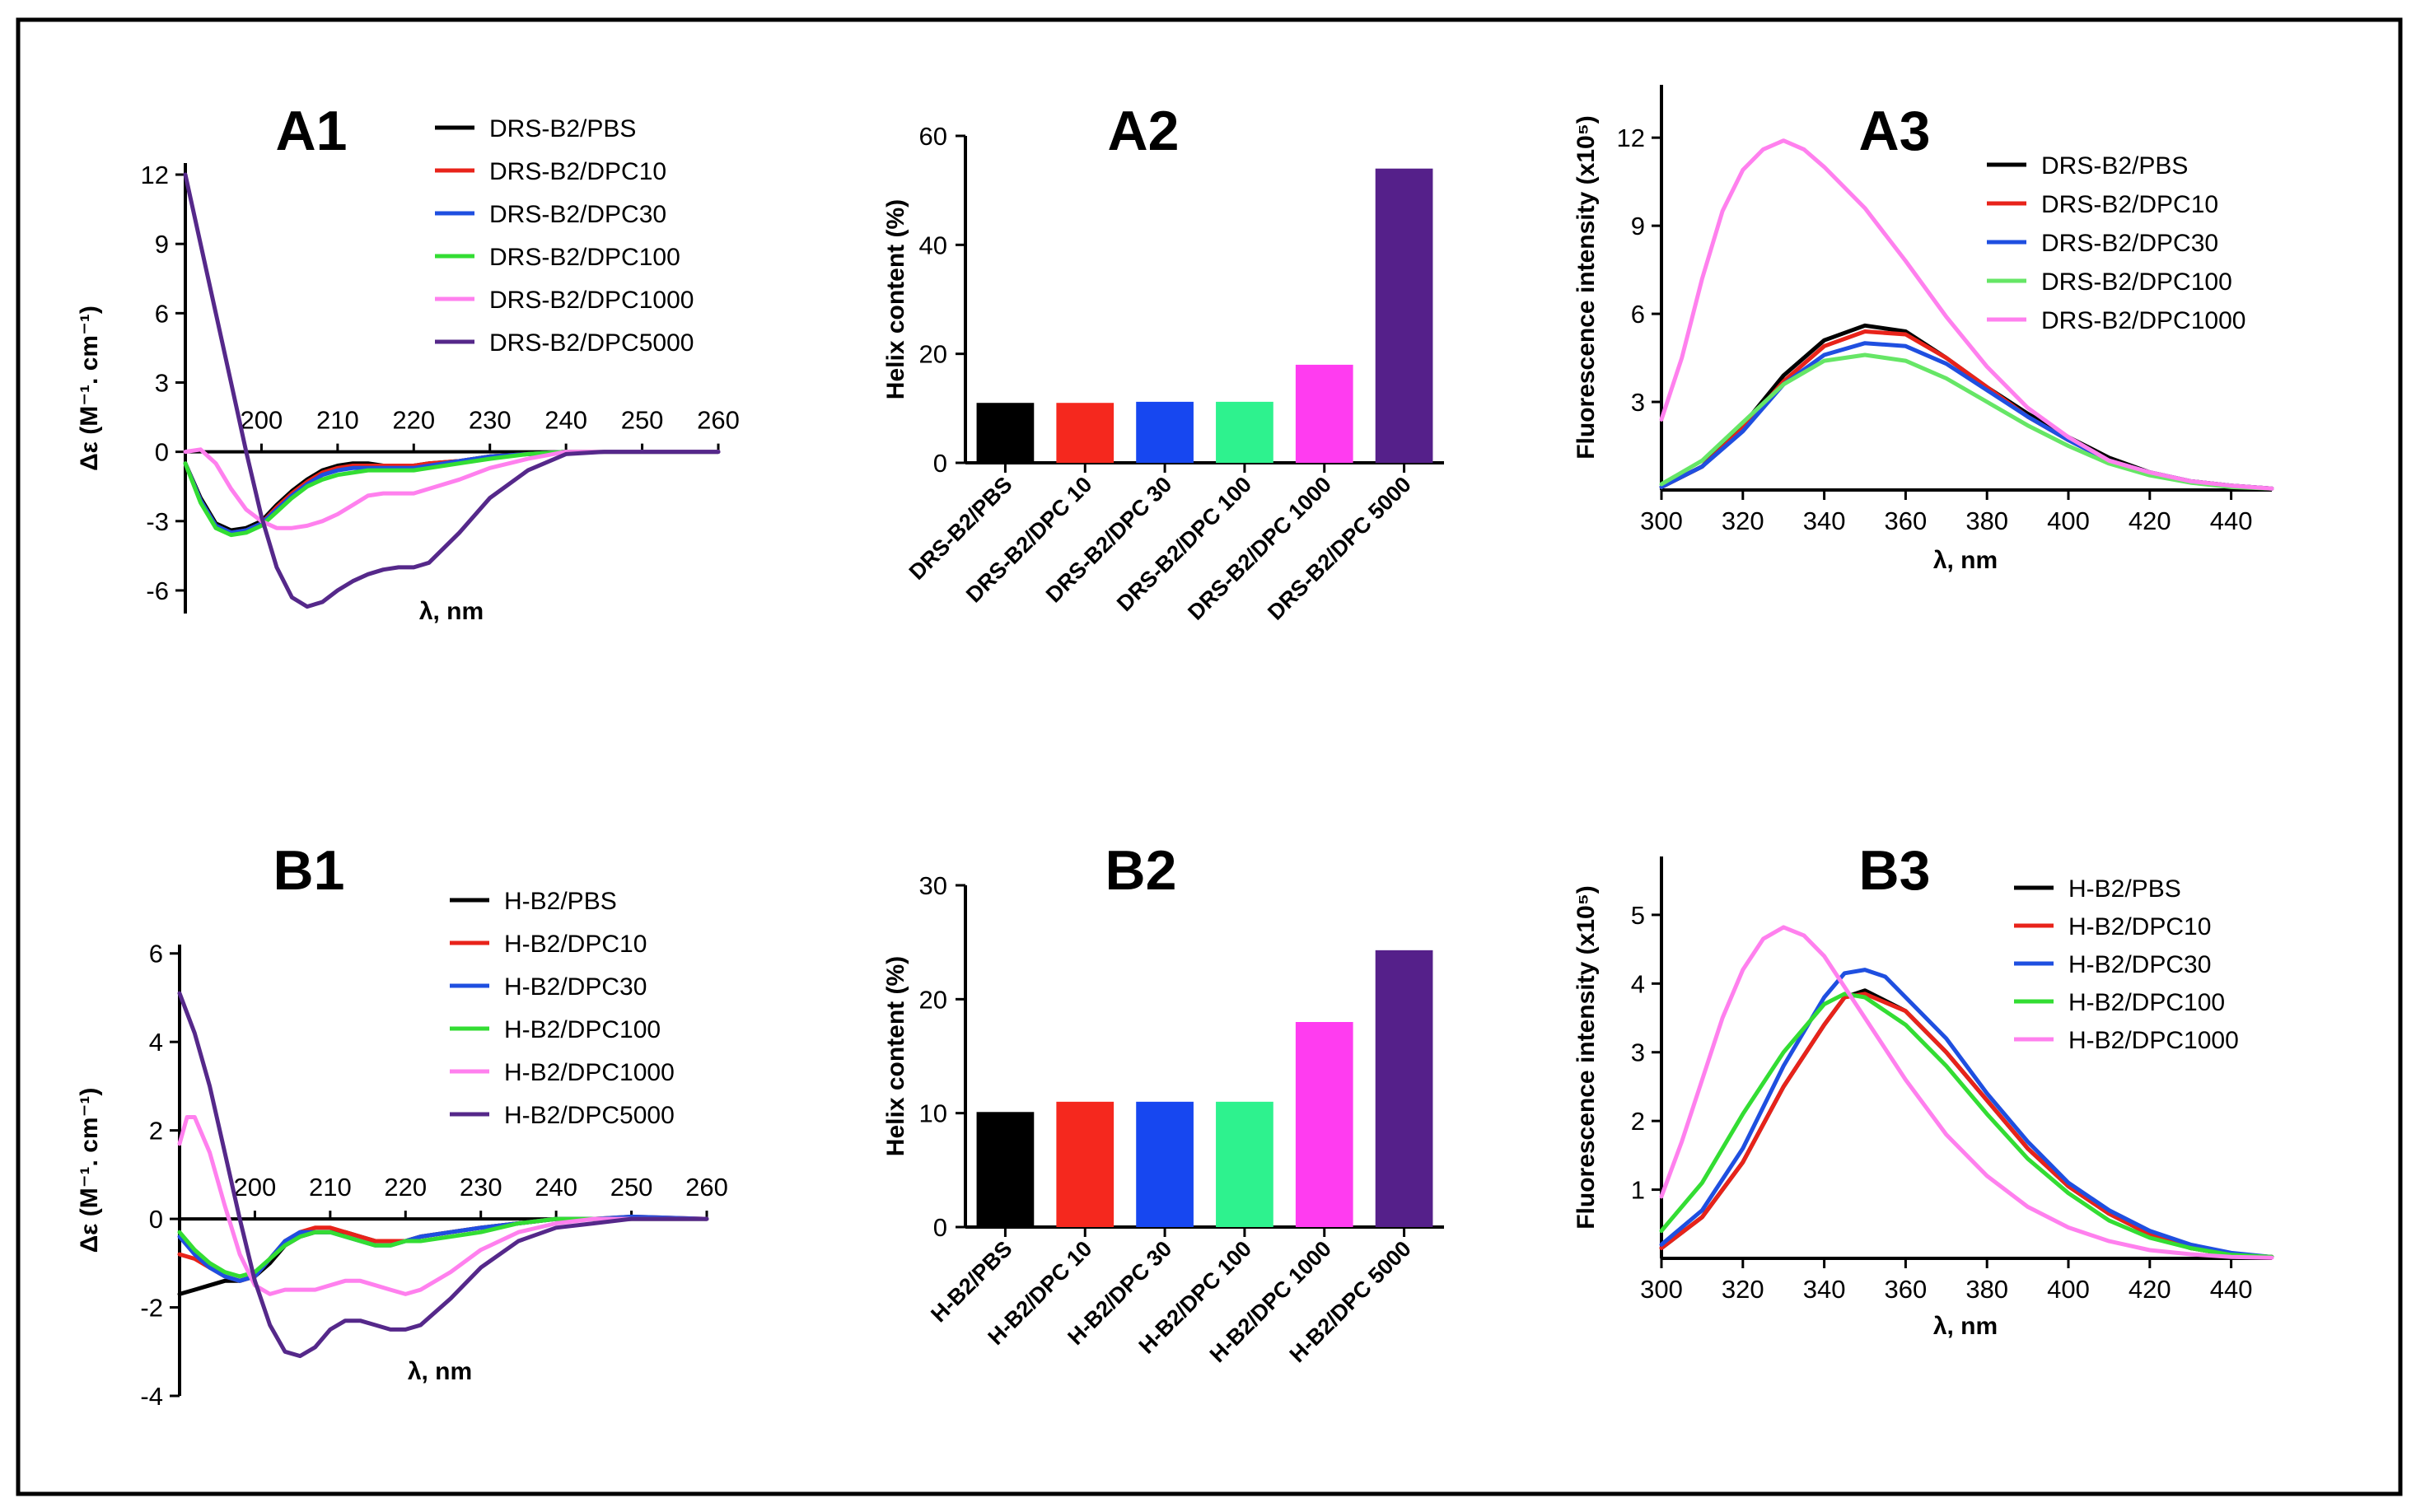 The height and width of the screenshot is (1512, 2416). Describe the element at coordinates (933, 885) in the screenshot. I see `y-tick-label: 30` at that location.